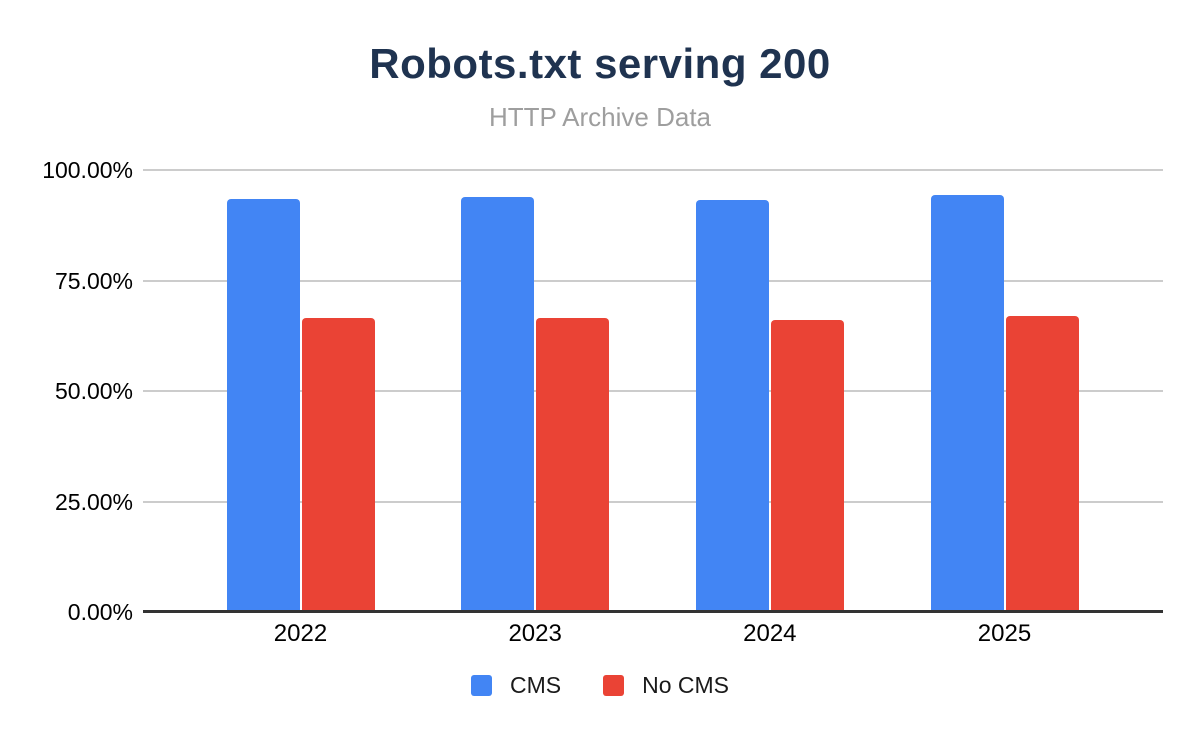  I want to click on bar-cms-2022, so click(263, 405).